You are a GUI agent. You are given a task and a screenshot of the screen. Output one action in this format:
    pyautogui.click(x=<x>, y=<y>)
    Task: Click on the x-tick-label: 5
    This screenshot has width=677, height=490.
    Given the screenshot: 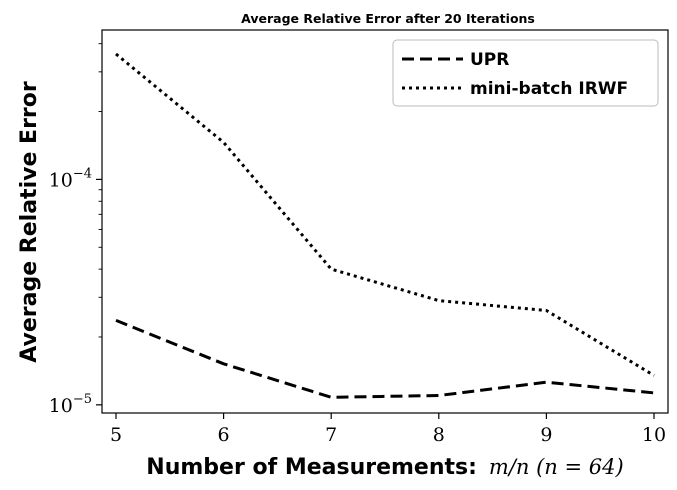 What is the action you would take?
    pyautogui.click(x=116, y=435)
    